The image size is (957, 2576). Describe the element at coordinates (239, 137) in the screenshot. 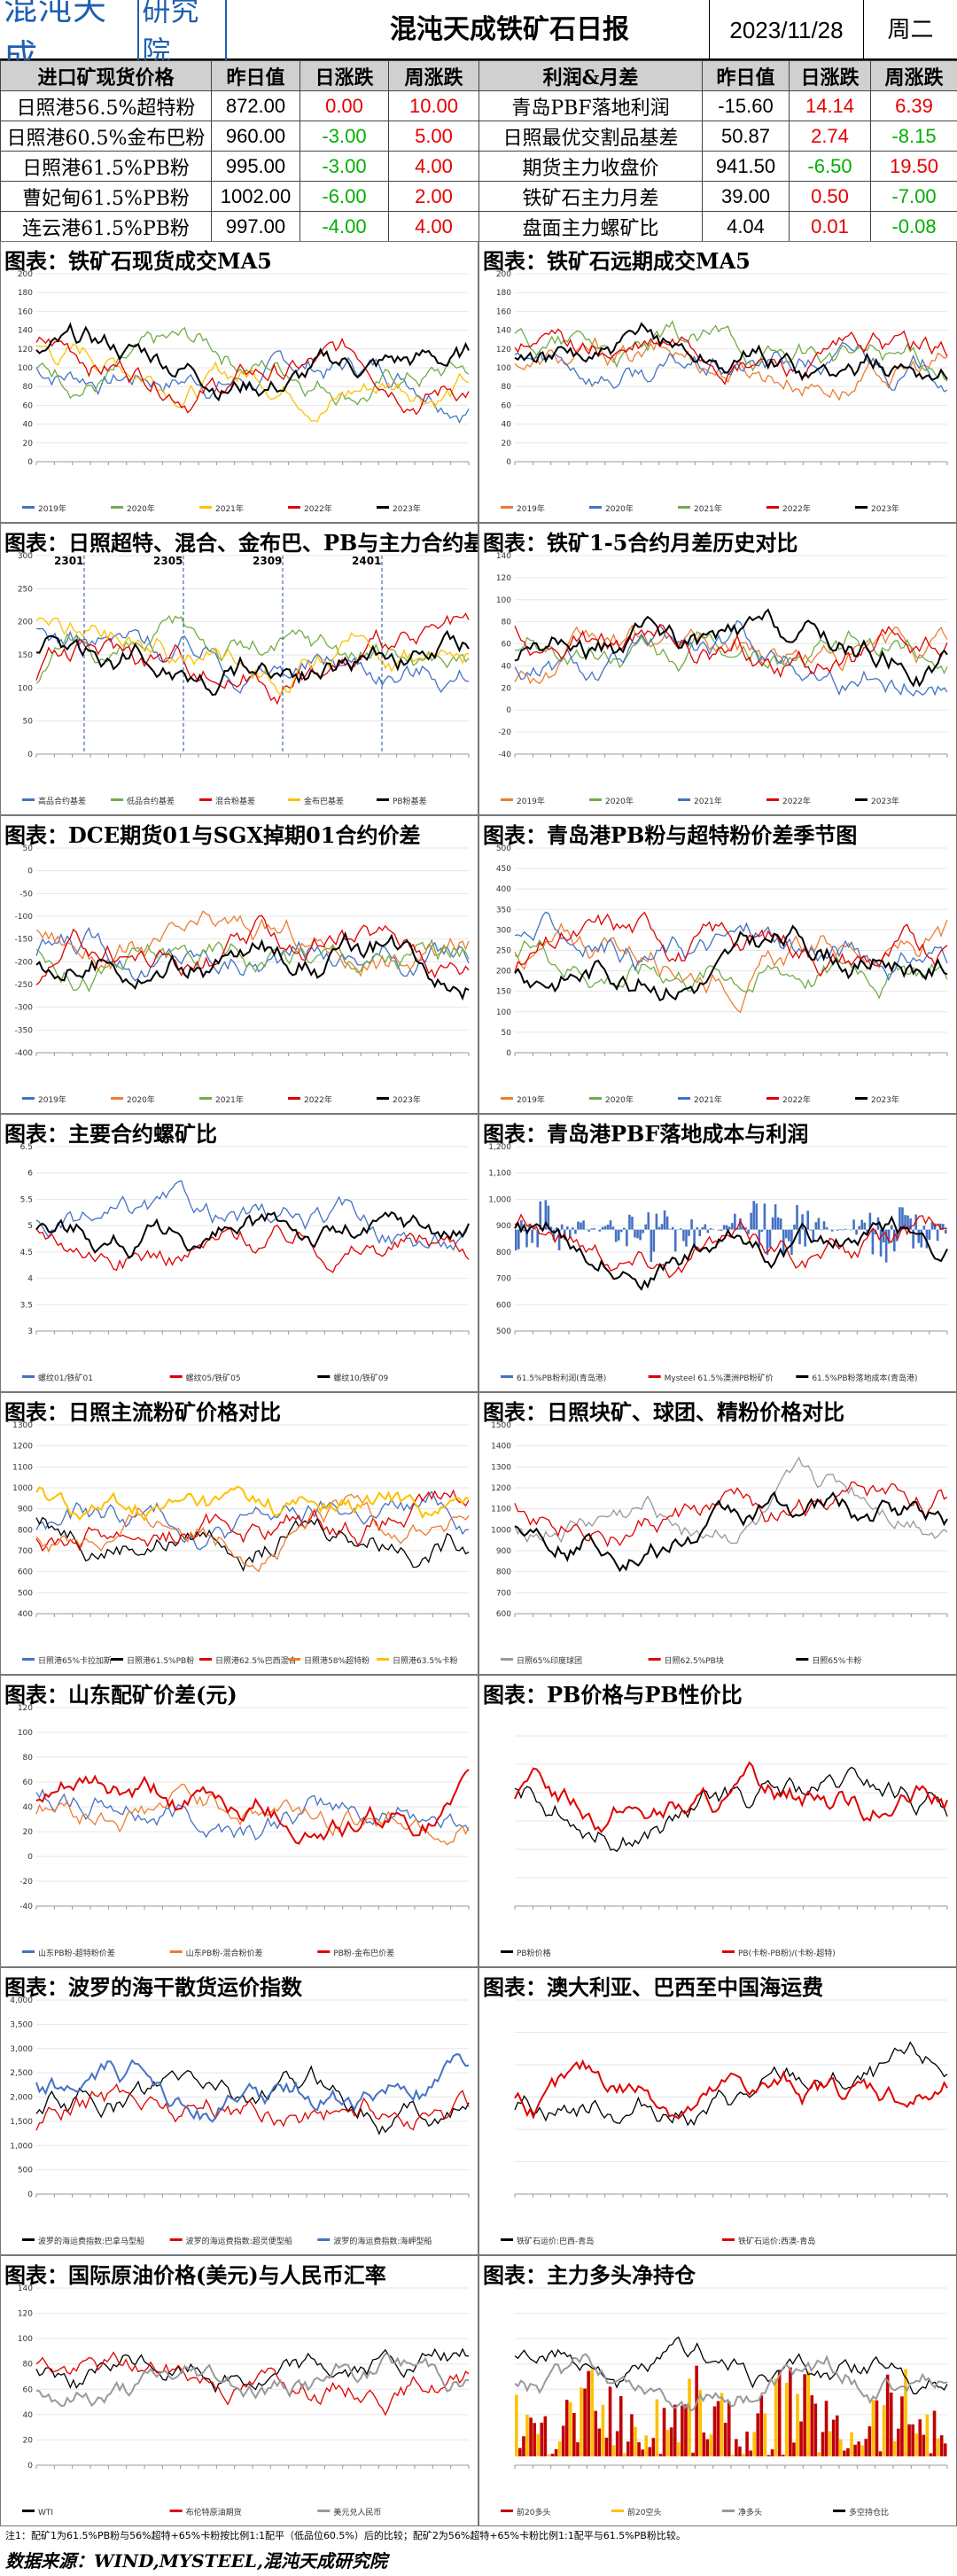

I see `table-row: 日照港60.5%金布巴粉 960.00 -3.00 5.00` at that location.